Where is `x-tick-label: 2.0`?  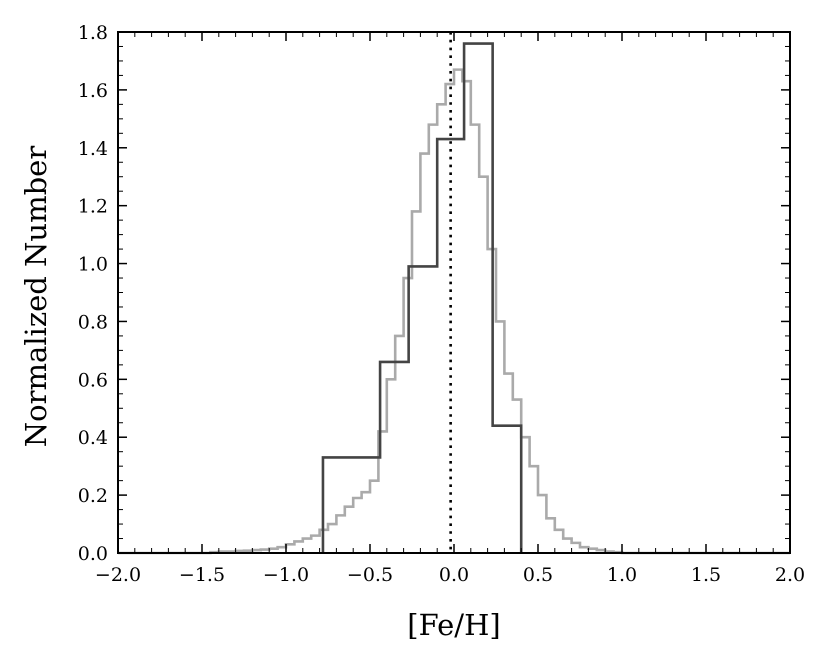
x-tick-label: 2.0 is located at coordinates (790, 575).